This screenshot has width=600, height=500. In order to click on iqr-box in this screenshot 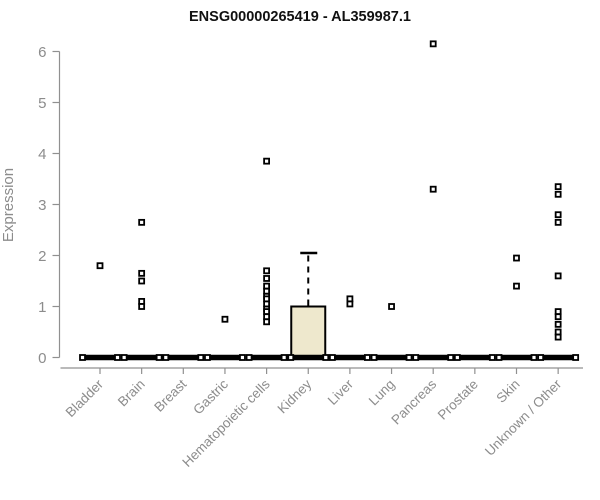, I will do `click(308, 332)`.